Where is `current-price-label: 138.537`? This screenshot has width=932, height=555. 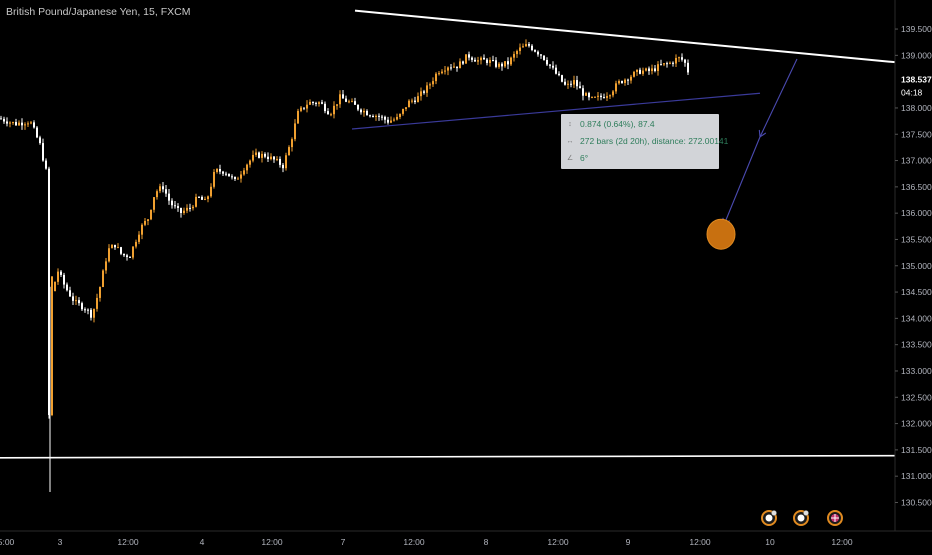
current-price-label: 138.537 is located at coordinates (916, 80).